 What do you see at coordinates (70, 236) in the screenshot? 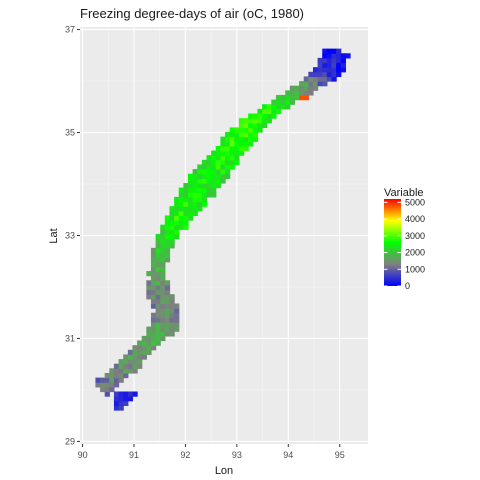
I see `y-tick-label: 33` at bounding box center [70, 236].